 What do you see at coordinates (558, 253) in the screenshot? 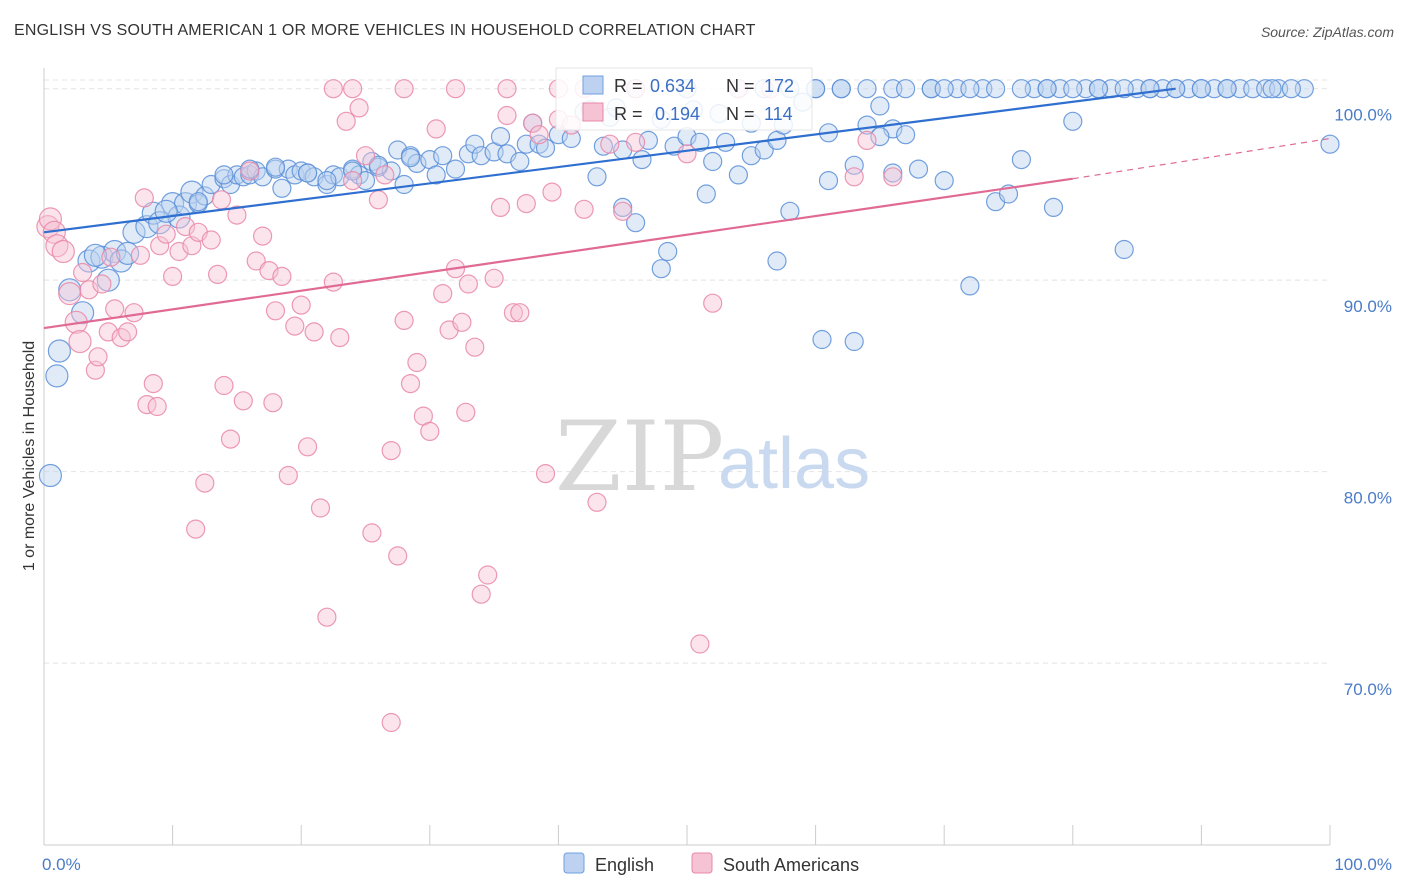
I see `south-american-trend-line` at bounding box center [558, 253].